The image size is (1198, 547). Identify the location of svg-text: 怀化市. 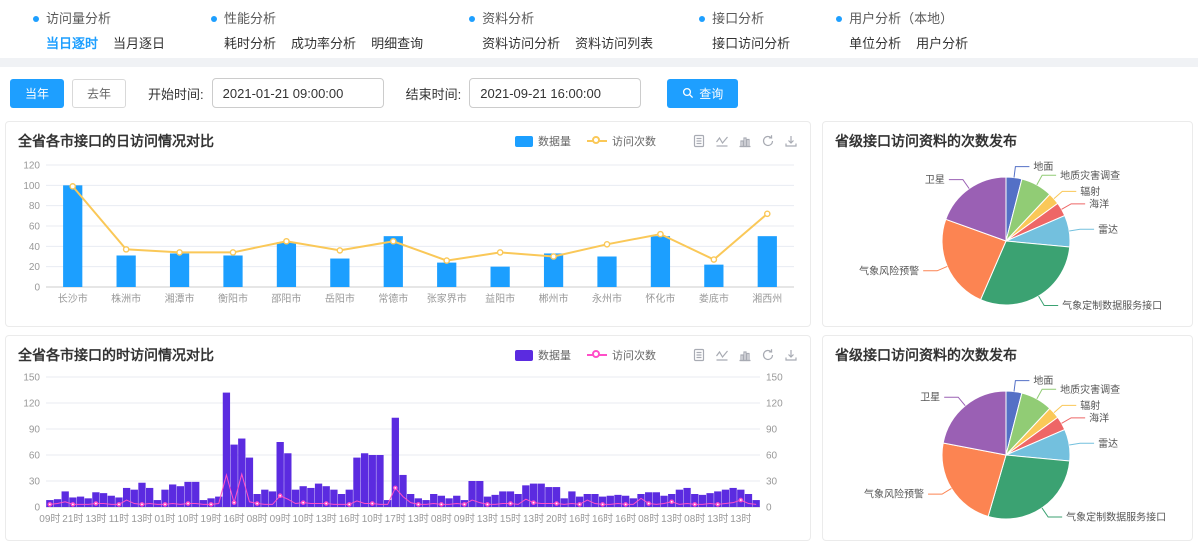
(660, 298).